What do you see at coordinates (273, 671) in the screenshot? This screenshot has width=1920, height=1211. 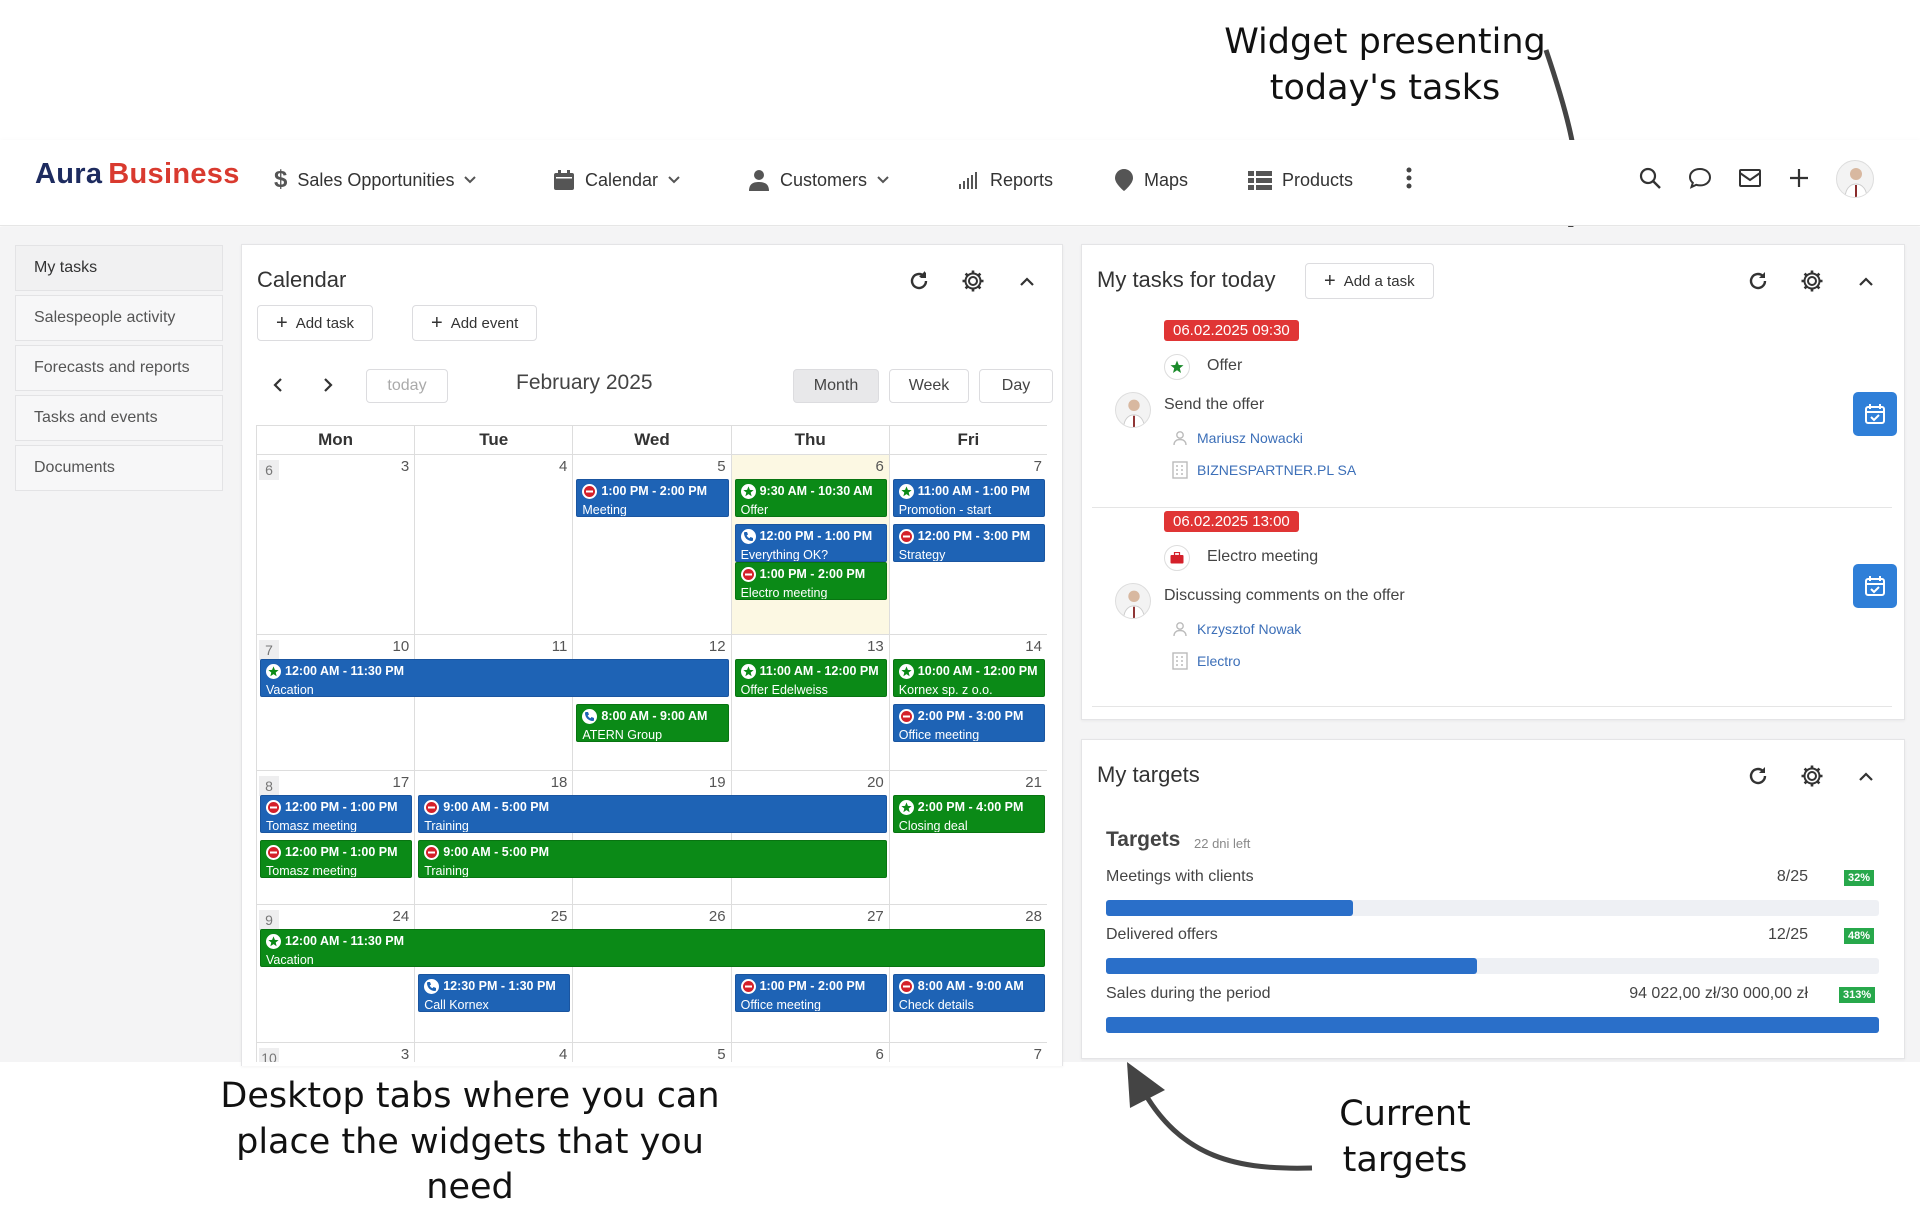 I see `star-icon` at bounding box center [273, 671].